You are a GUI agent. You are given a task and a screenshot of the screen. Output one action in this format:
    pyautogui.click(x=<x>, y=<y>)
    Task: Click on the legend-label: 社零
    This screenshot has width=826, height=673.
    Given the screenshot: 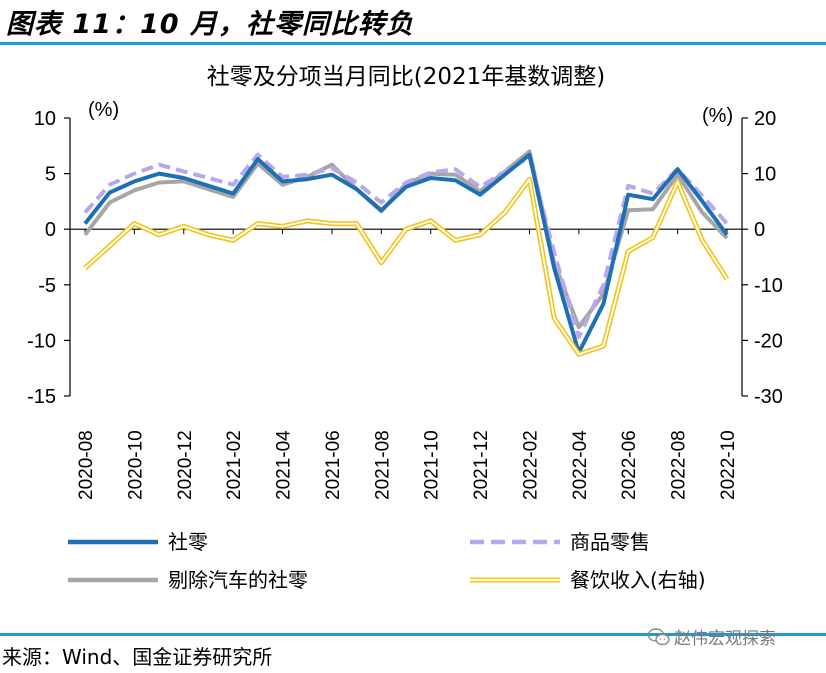 What is the action you would take?
    pyautogui.click(x=188, y=542)
    